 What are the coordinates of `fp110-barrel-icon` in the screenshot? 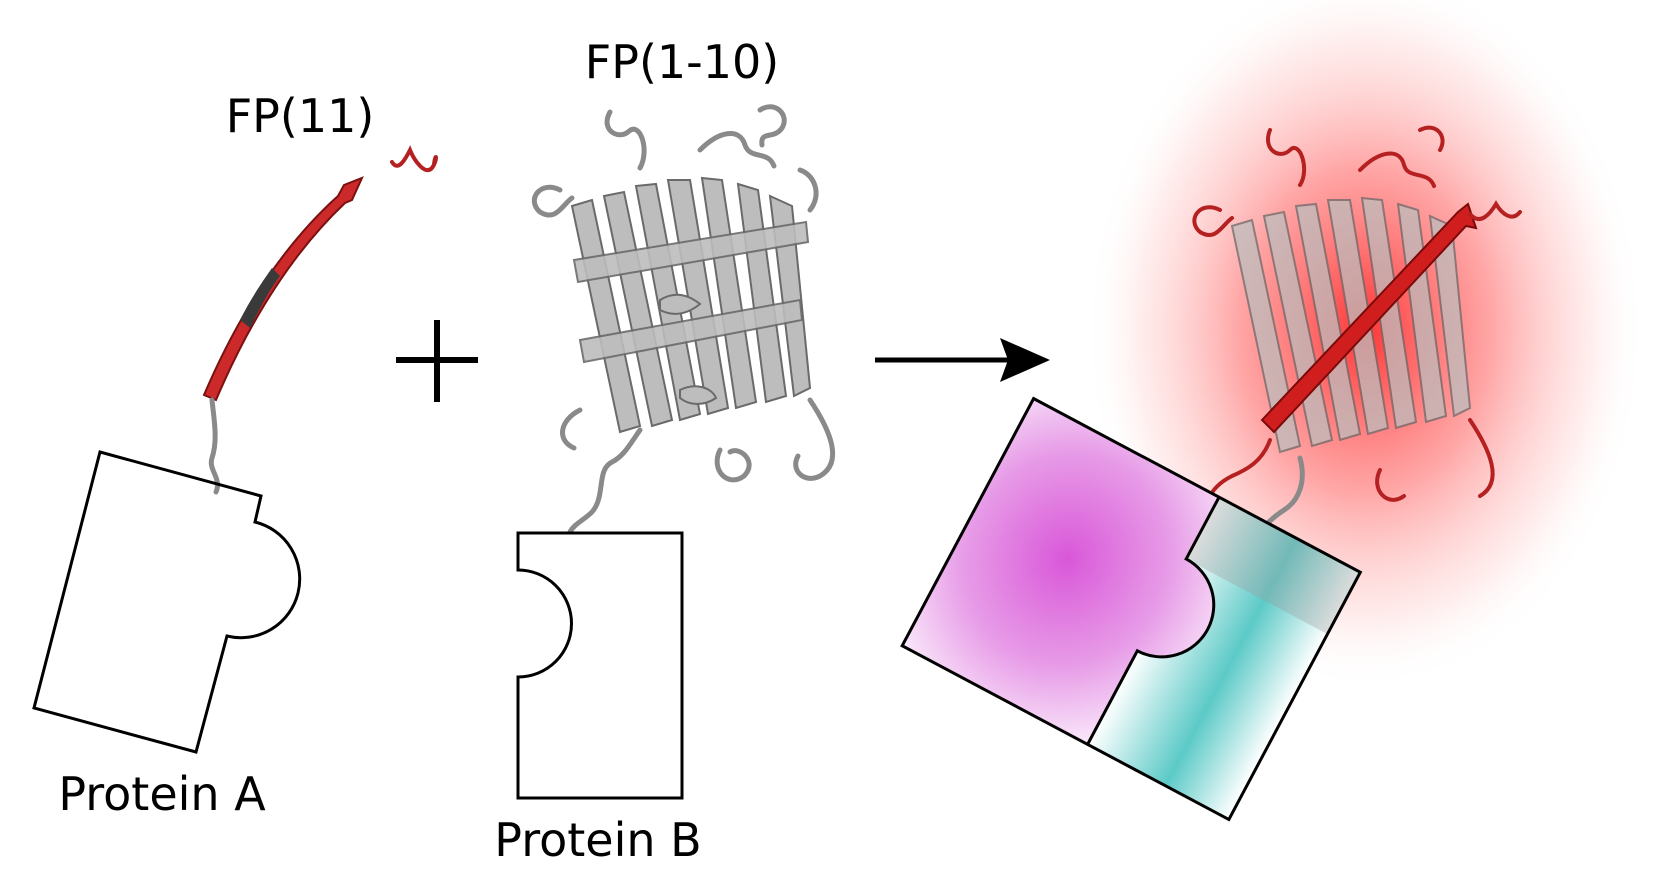 It's located at (684, 319).